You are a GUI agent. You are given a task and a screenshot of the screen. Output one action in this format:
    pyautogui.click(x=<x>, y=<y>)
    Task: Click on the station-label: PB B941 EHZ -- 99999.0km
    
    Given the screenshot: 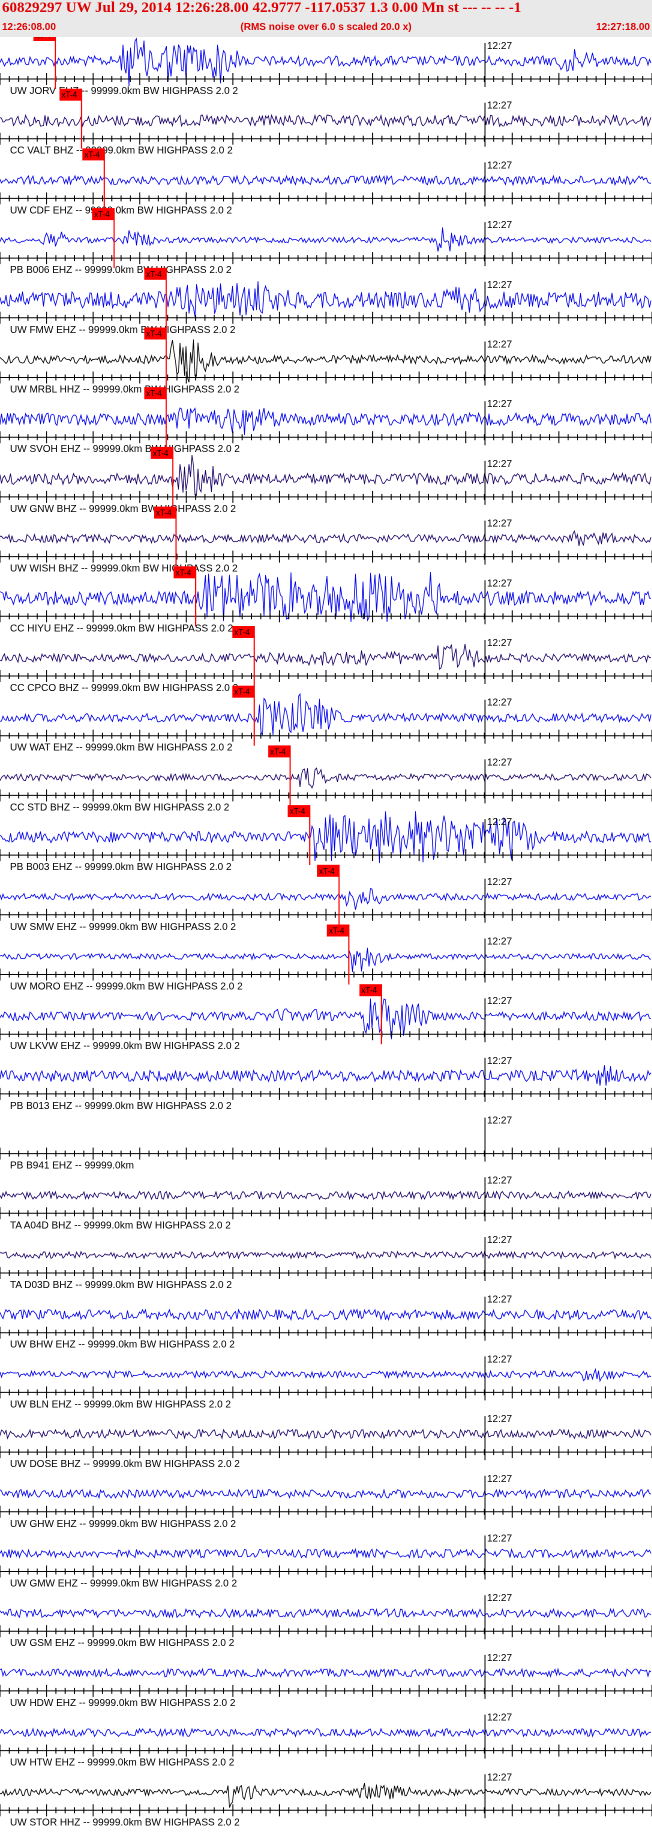 What is the action you would take?
    pyautogui.click(x=72, y=1166)
    